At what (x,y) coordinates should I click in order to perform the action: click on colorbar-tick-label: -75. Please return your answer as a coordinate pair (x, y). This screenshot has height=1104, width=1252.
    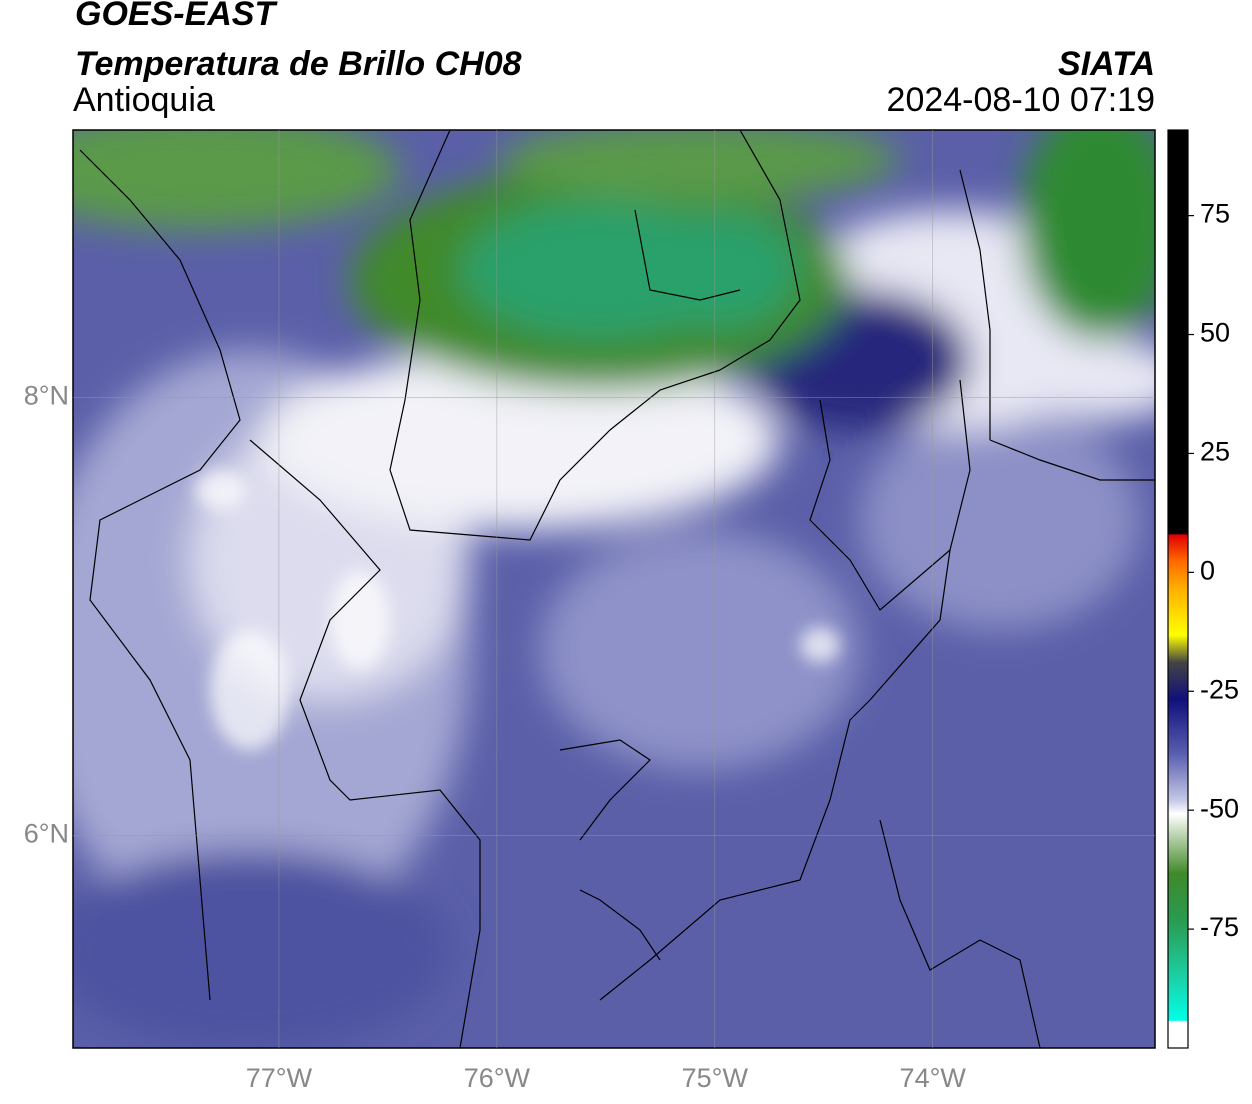
    Looking at the image, I should click on (1219, 927).